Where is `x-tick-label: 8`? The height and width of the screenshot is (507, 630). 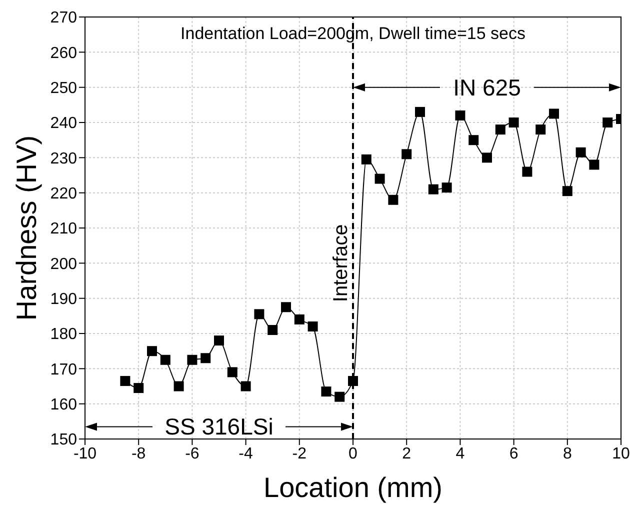 x-tick-label: 8 is located at coordinates (567, 453).